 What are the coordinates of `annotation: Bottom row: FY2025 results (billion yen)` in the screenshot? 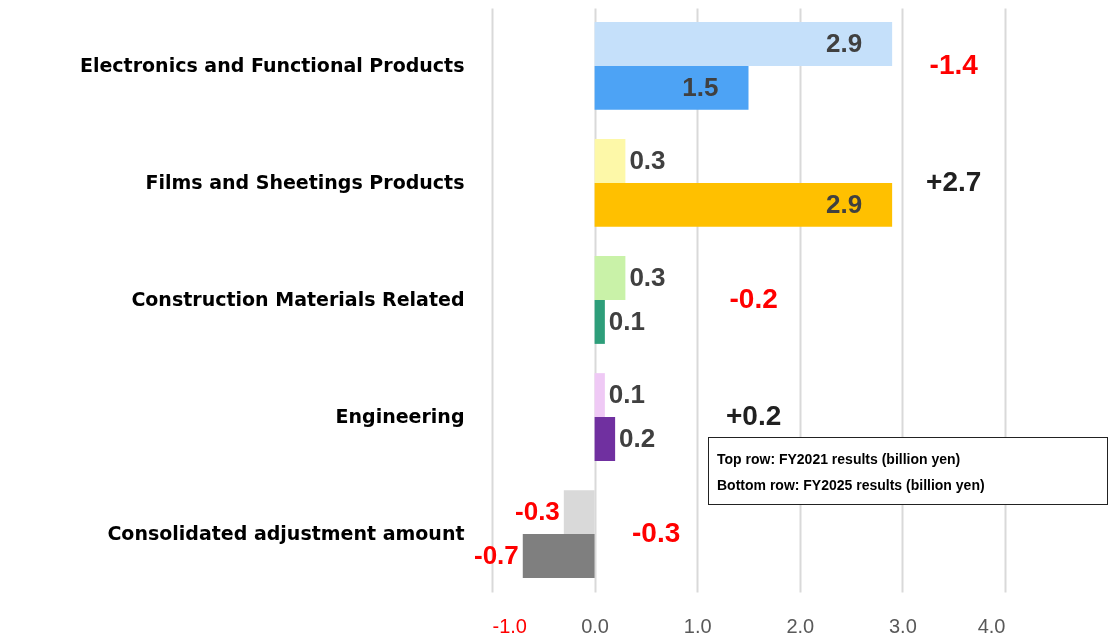 It's located at (851, 485).